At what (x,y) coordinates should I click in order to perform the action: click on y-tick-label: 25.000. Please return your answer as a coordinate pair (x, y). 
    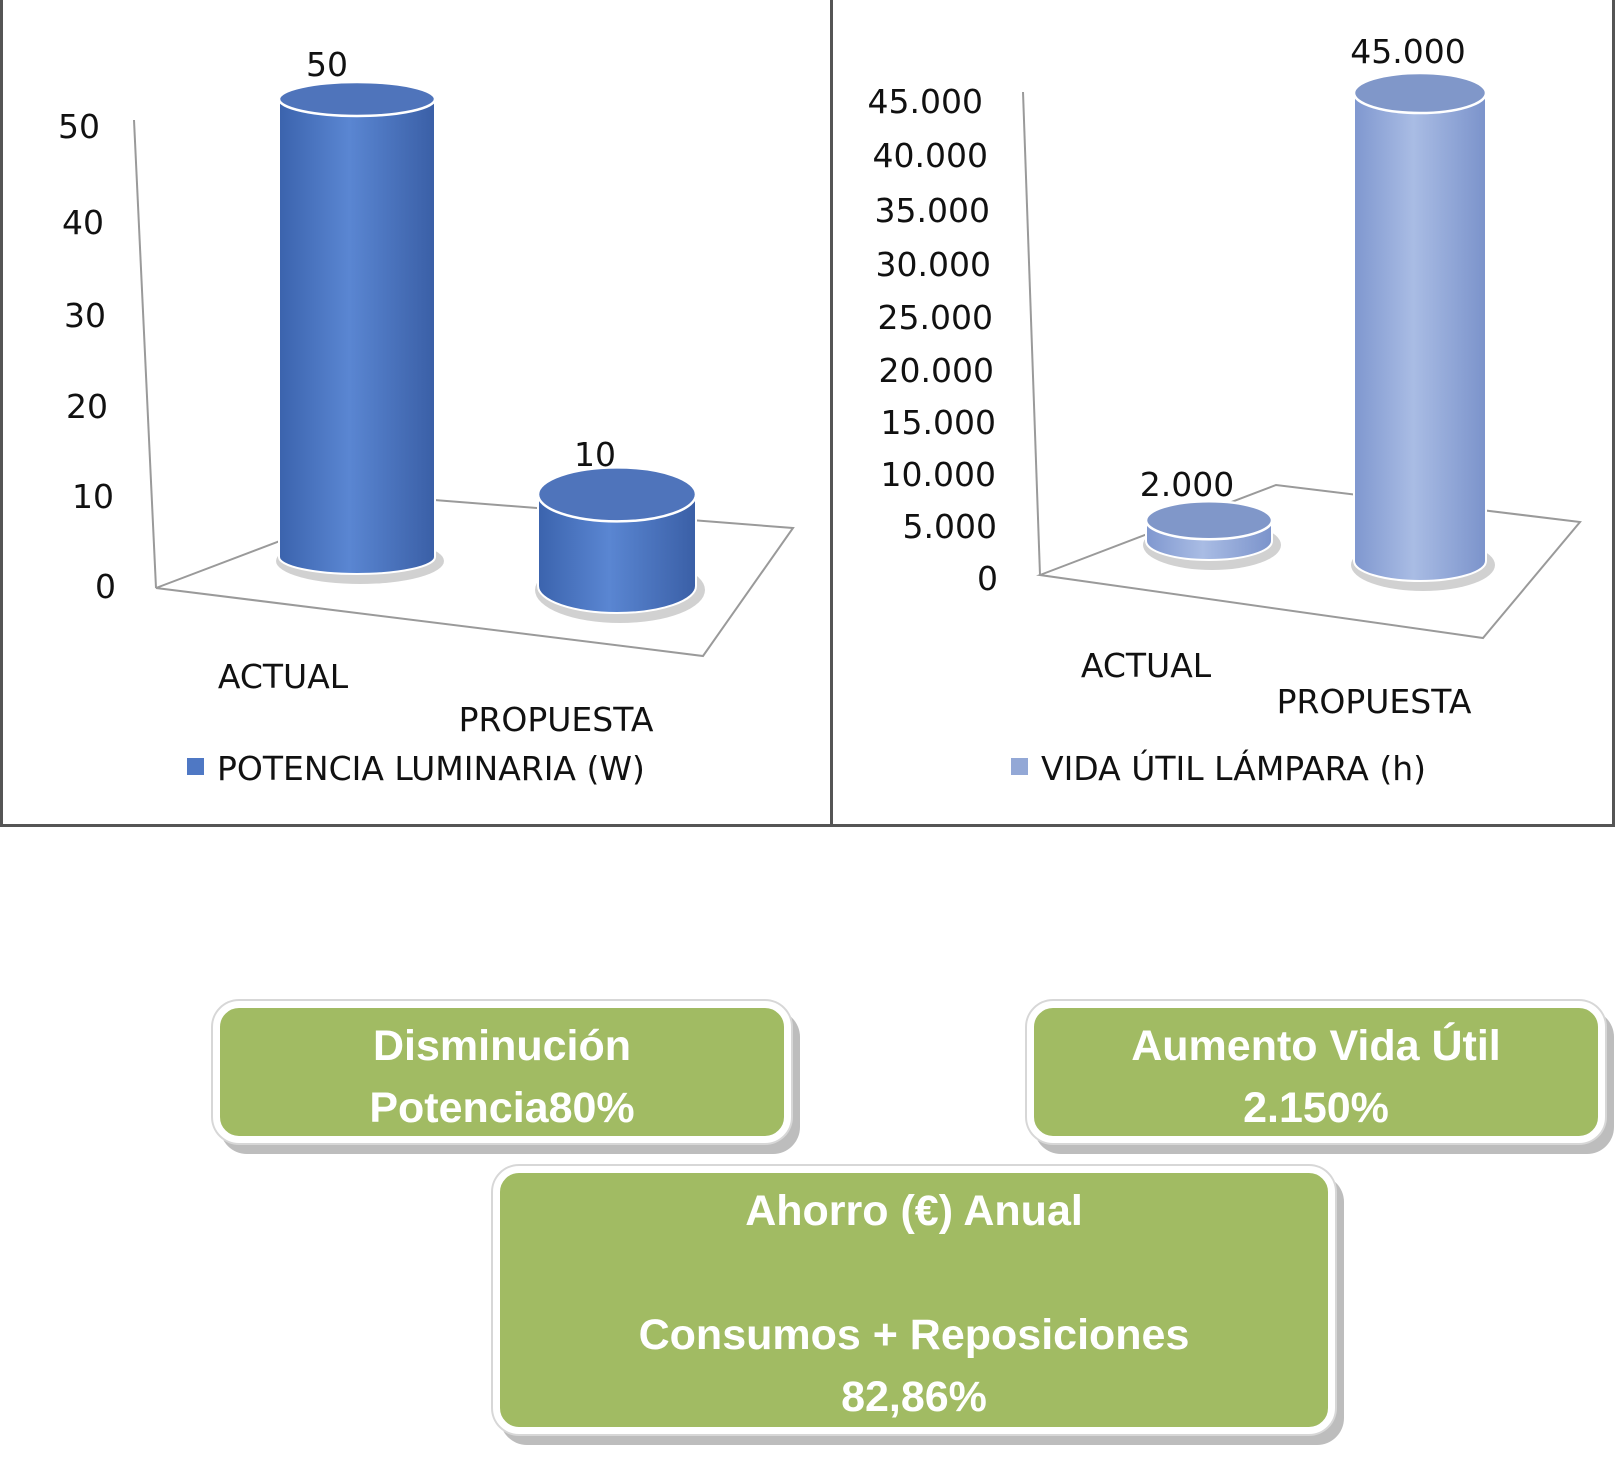
    Looking at the image, I should click on (935, 317).